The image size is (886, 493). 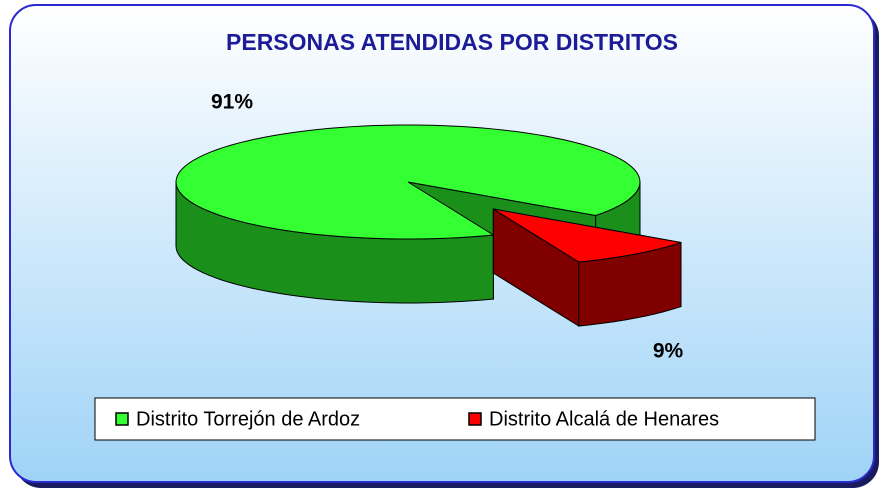 I want to click on legend-box, so click(x=455, y=419).